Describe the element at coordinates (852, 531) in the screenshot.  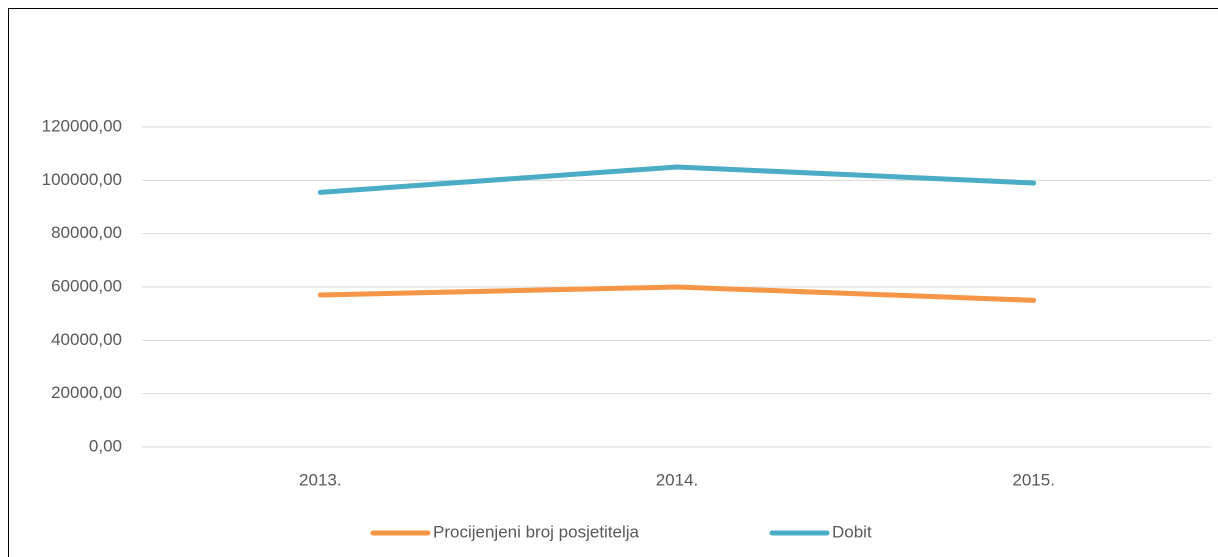
I see `legend-label: Dobit` at that location.